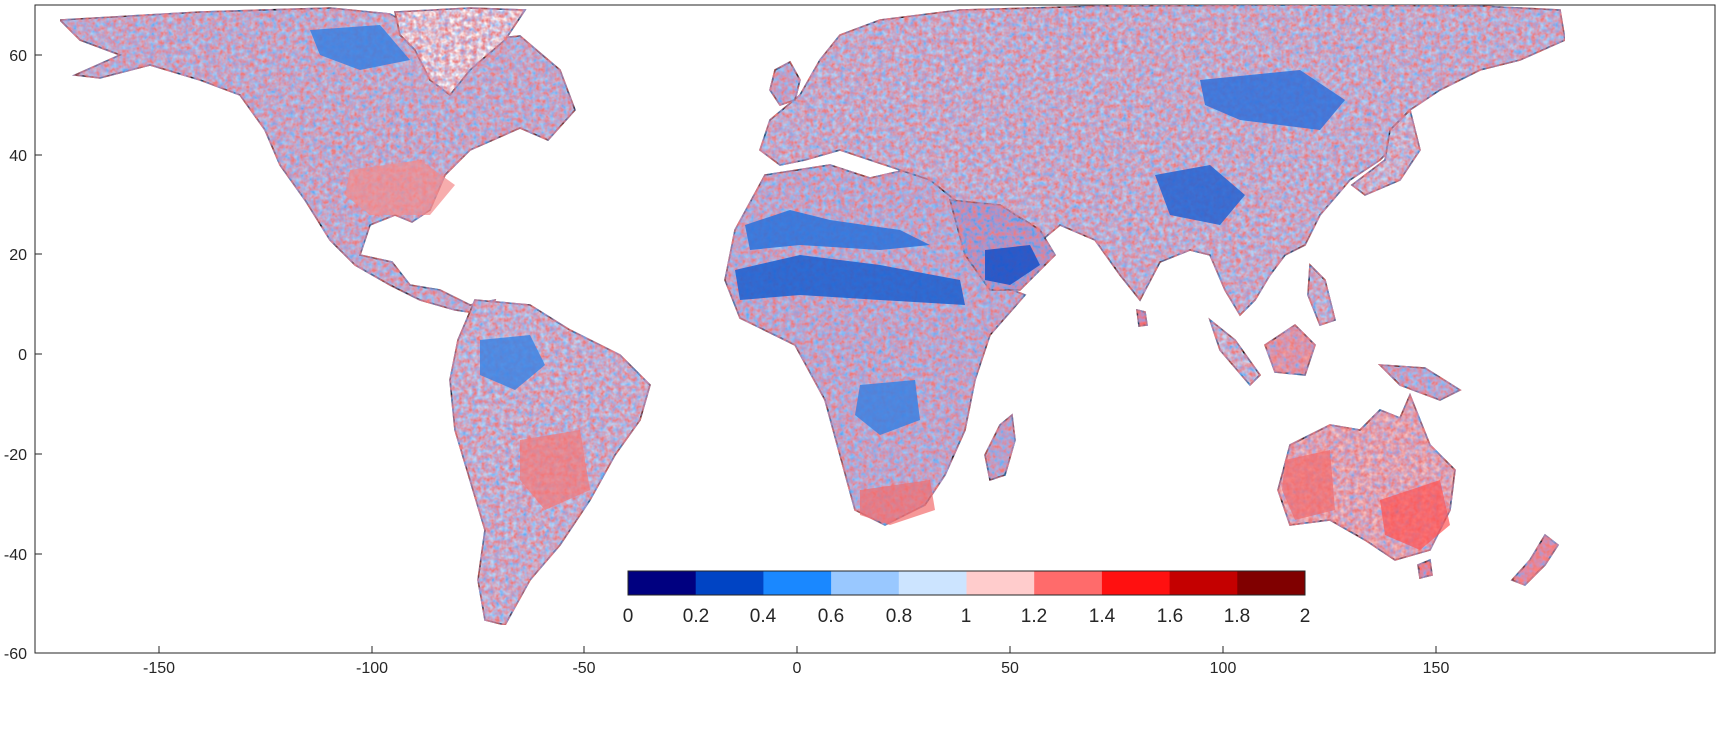 The image size is (1720, 746). I want to click on y-tick-label: -60, so click(15, 654).